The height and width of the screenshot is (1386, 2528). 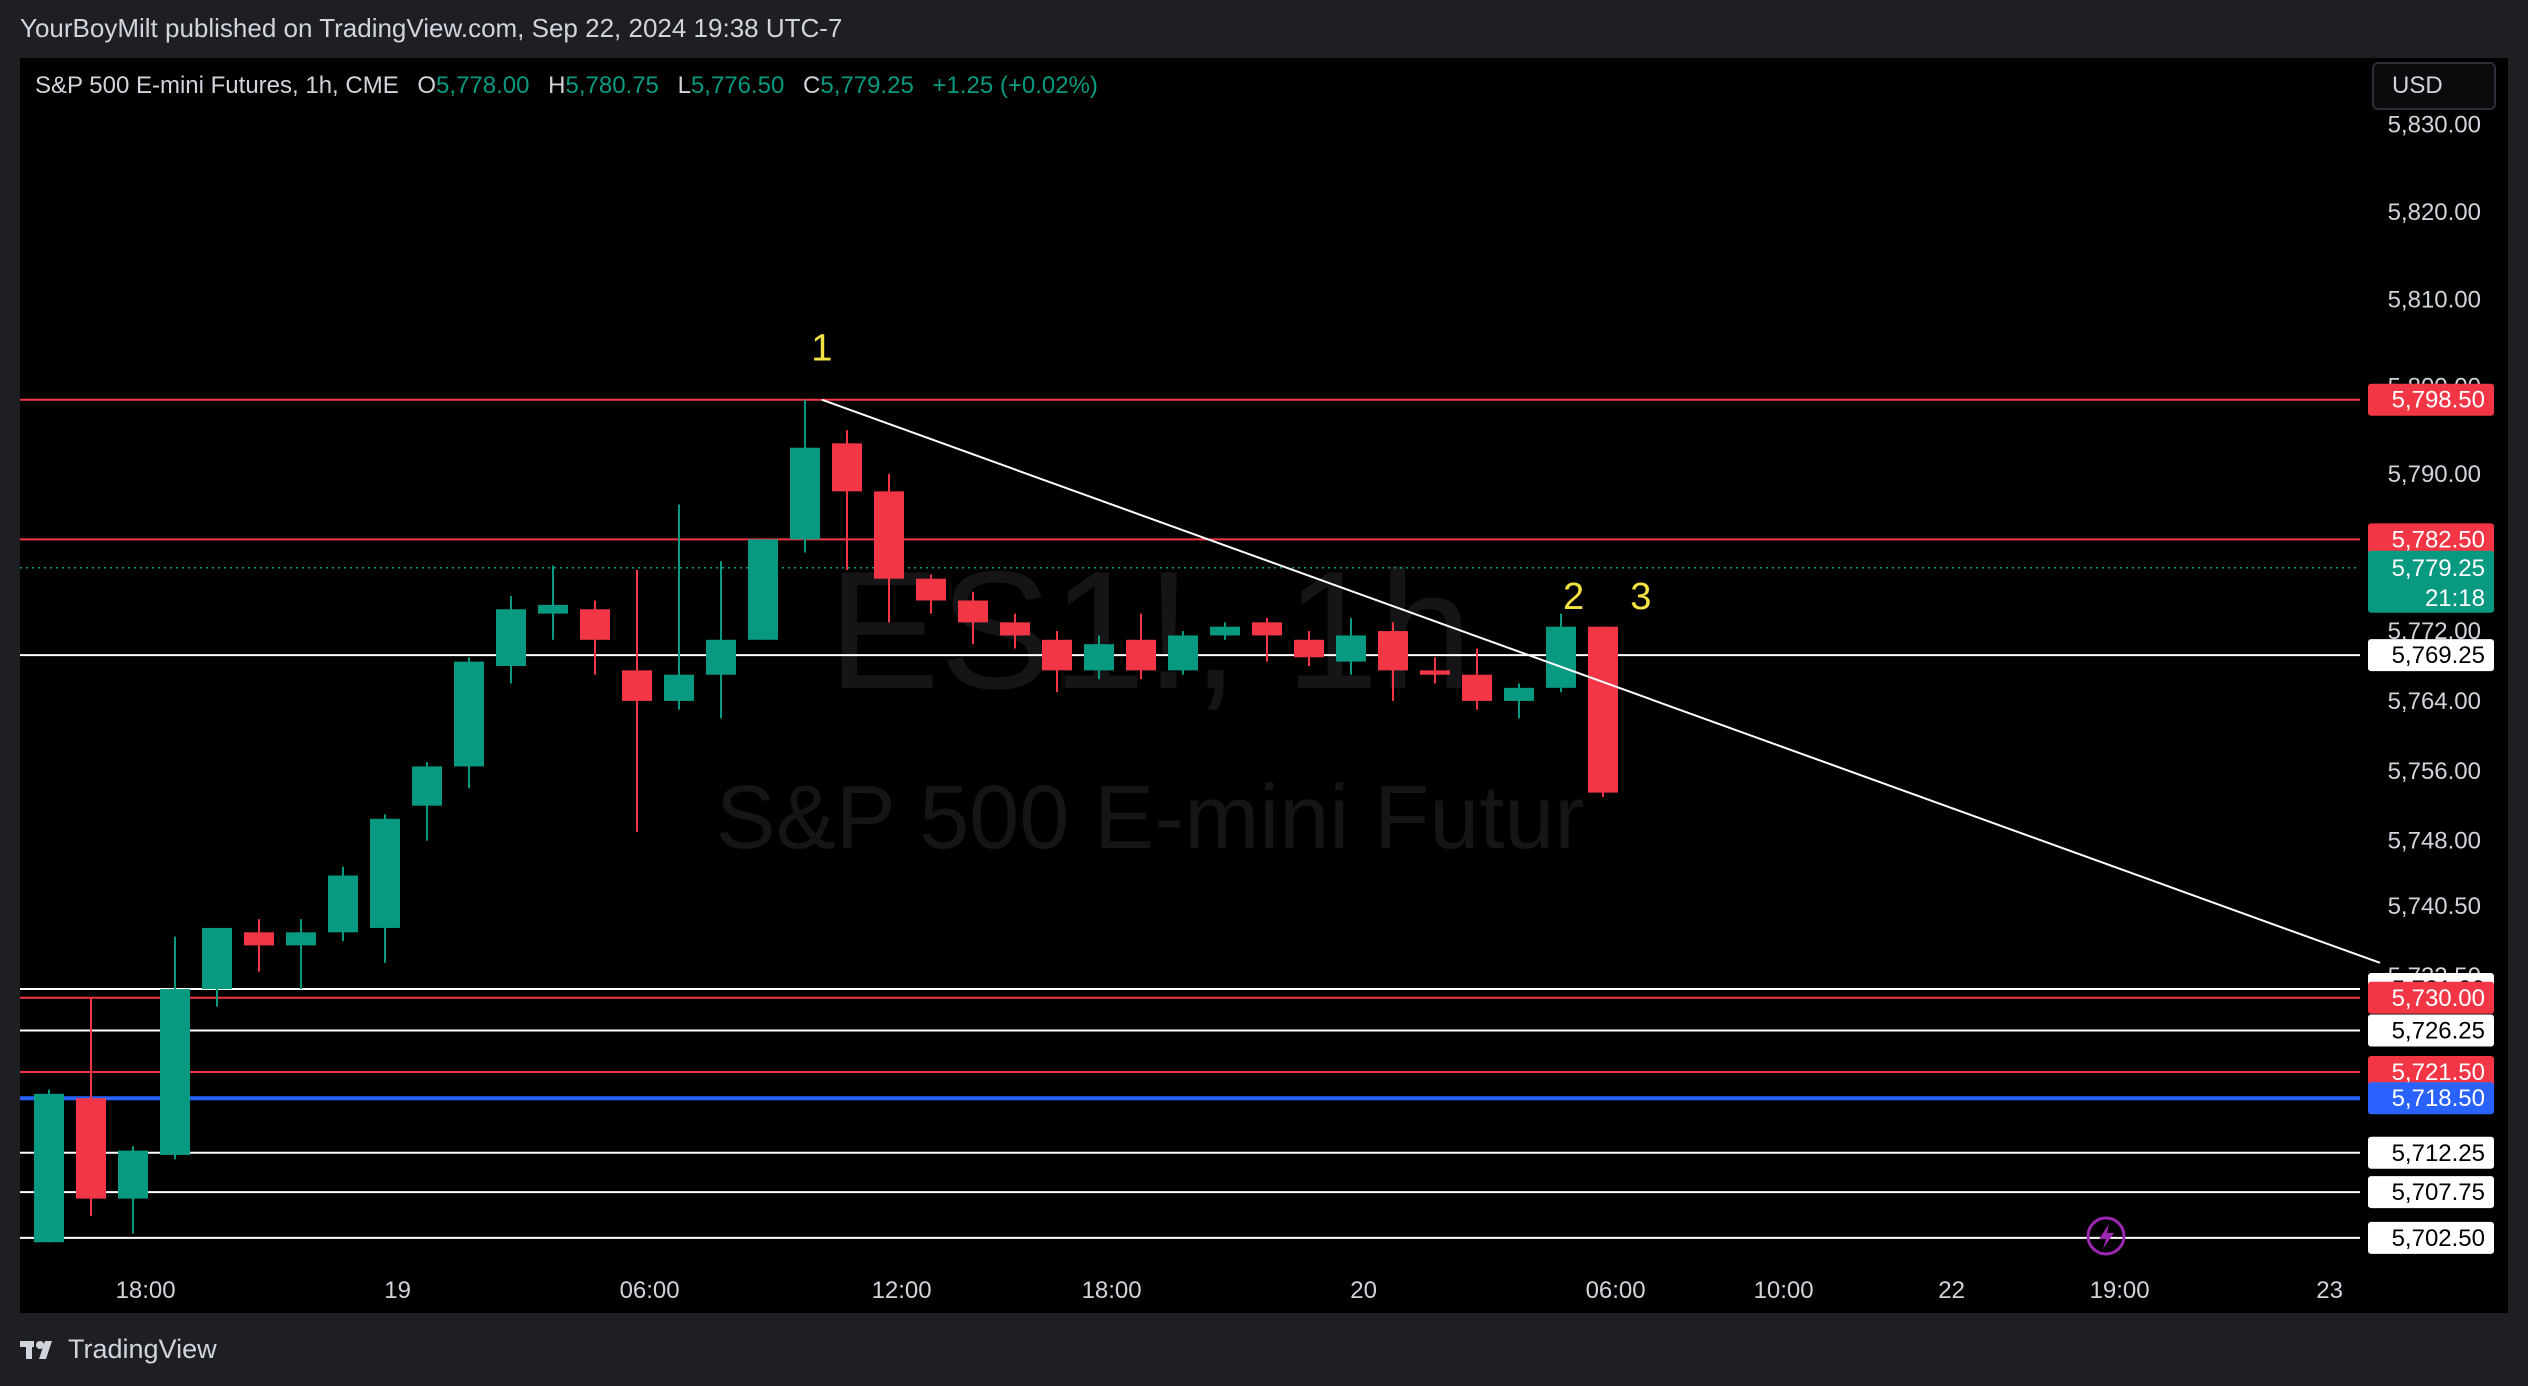 I want to click on level-price-label: 5,718.50, so click(x=2431, y=1098).